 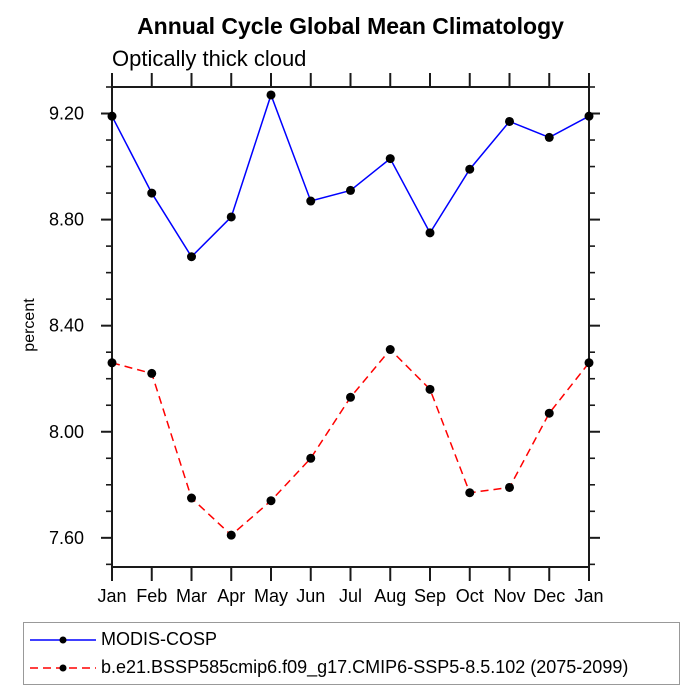 I want to click on x-axis-tick-label: Aug, so click(x=390, y=596).